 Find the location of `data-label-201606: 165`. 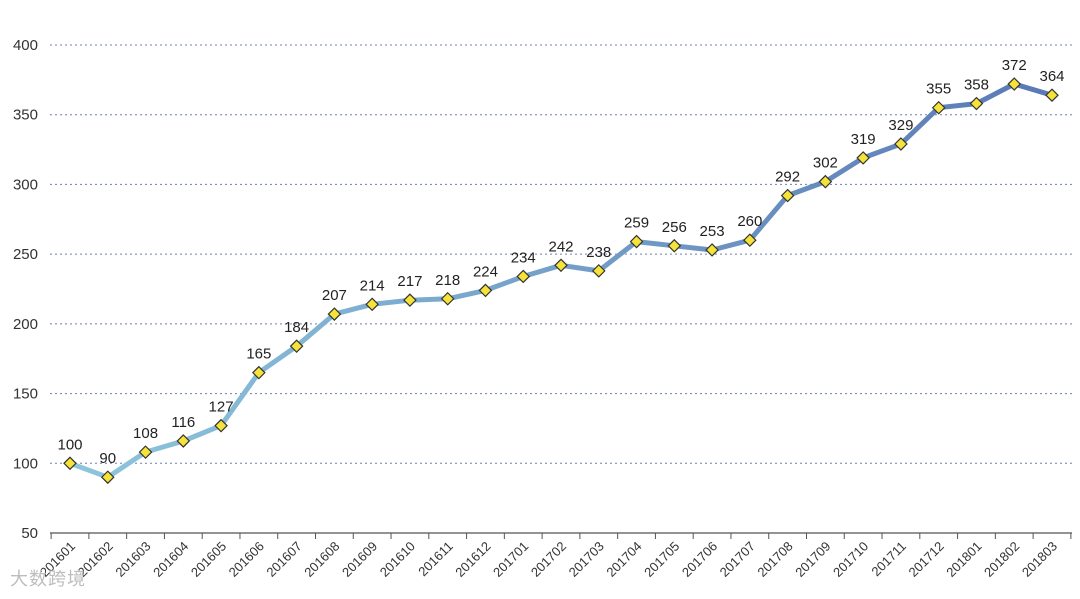

data-label-201606: 165 is located at coordinates (258, 354).